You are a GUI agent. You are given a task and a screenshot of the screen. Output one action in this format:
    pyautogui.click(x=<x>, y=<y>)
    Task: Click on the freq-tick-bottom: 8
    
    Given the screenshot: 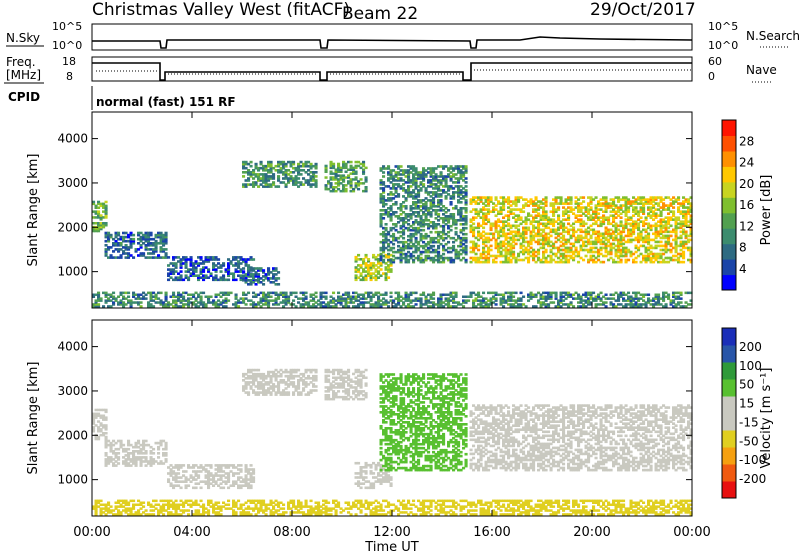 What is the action you would take?
    pyautogui.click(x=69, y=76)
    